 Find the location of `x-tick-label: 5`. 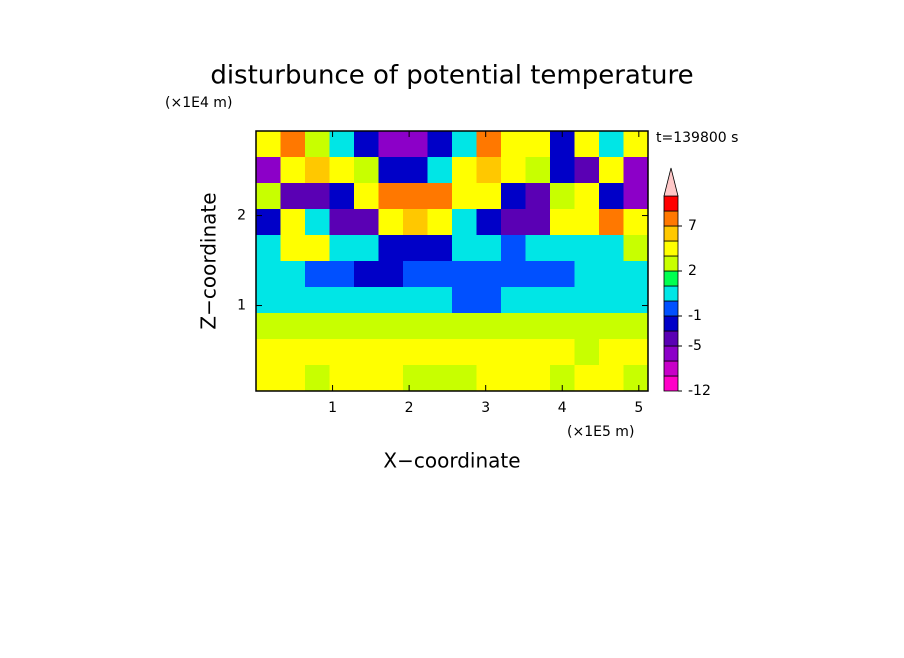

x-tick-label: 5 is located at coordinates (638, 408).